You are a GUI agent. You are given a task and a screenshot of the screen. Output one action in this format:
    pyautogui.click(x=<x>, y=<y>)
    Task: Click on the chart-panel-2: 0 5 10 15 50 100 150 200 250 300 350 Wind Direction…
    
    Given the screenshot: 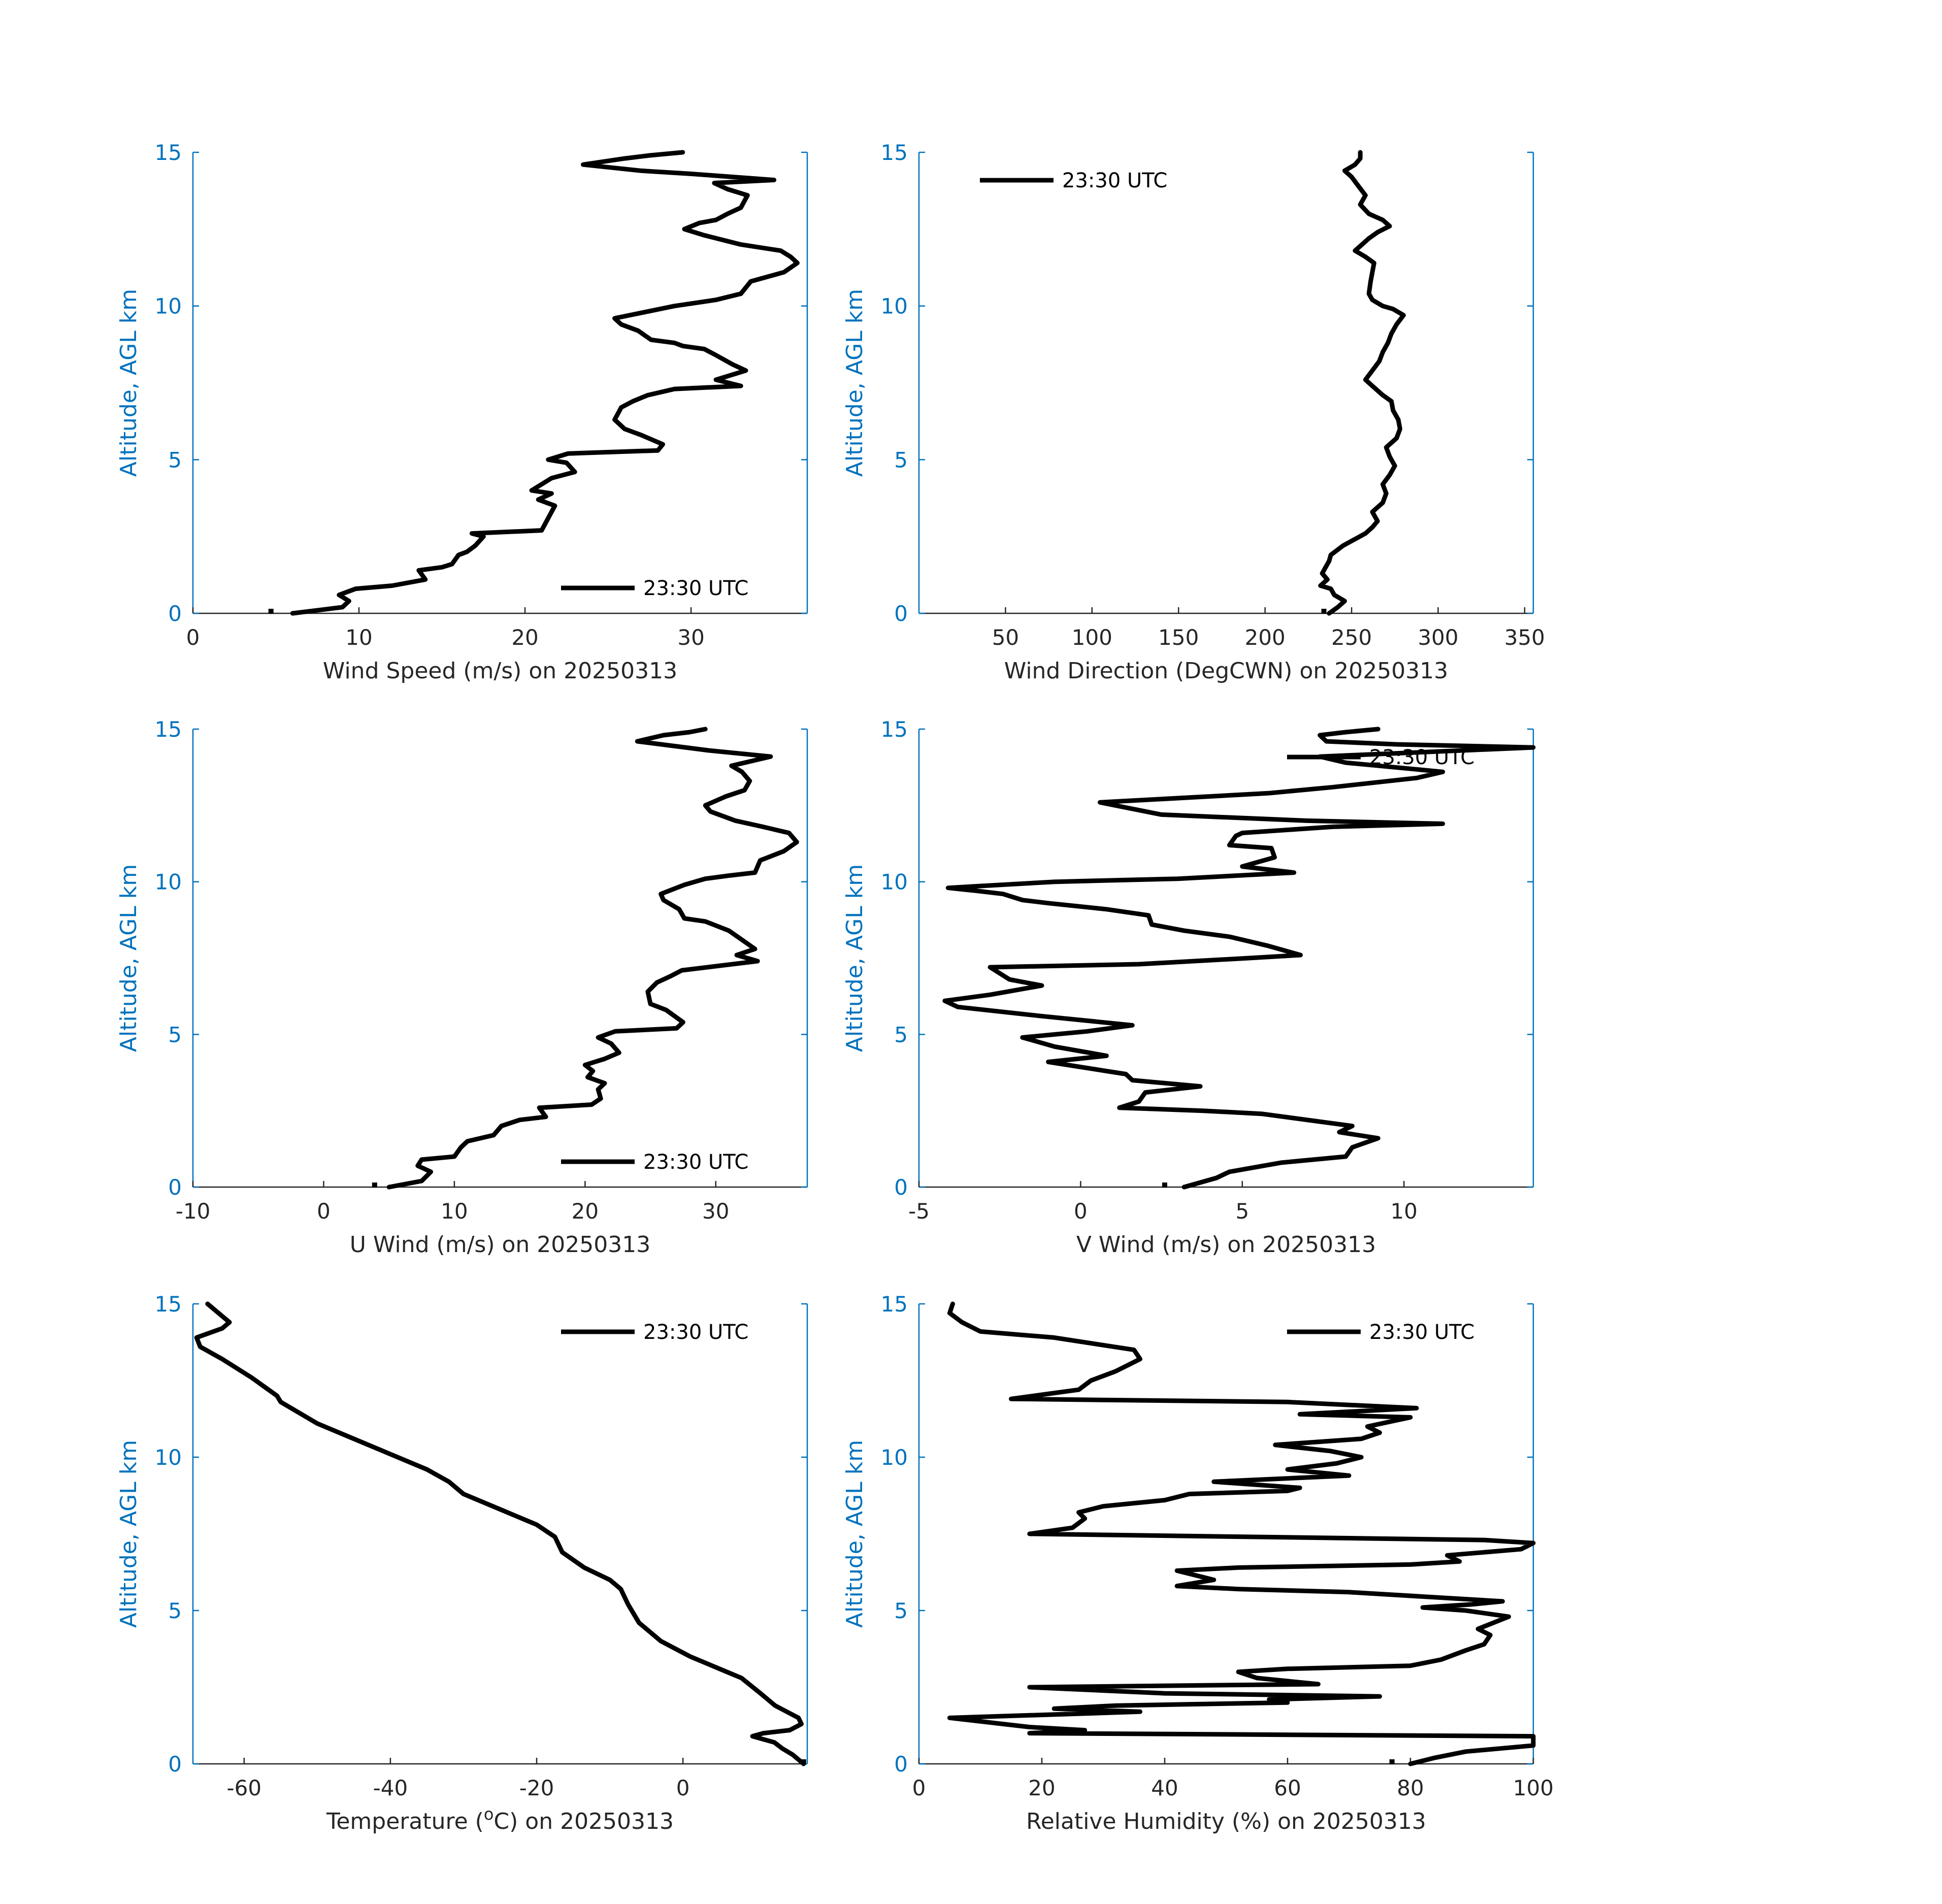 What is the action you would take?
    pyautogui.click(x=1193, y=412)
    